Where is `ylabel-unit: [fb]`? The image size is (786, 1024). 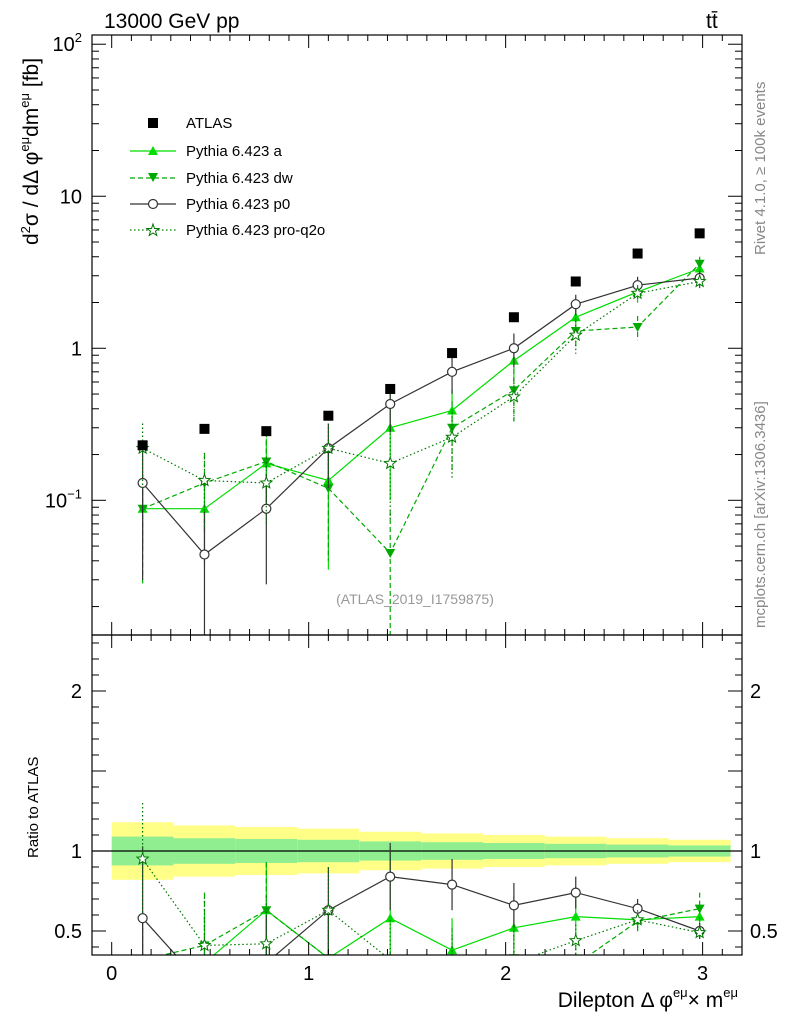
ylabel-unit: [fb] is located at coordinates (31, 75).